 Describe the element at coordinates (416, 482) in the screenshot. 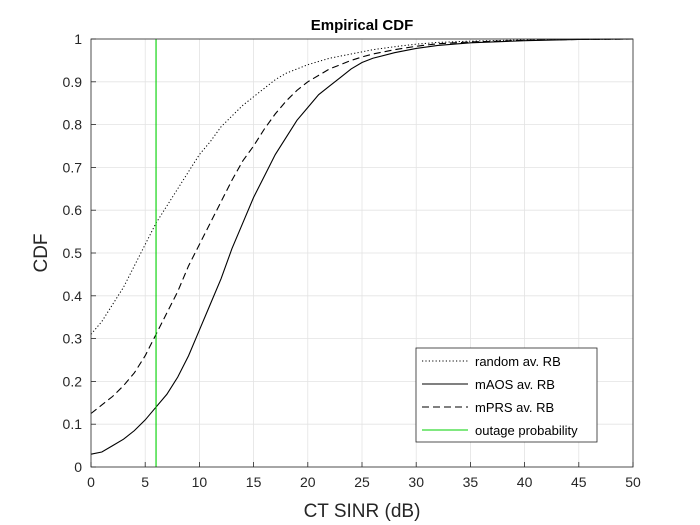

I see `x-tick-label: 30` at that location.